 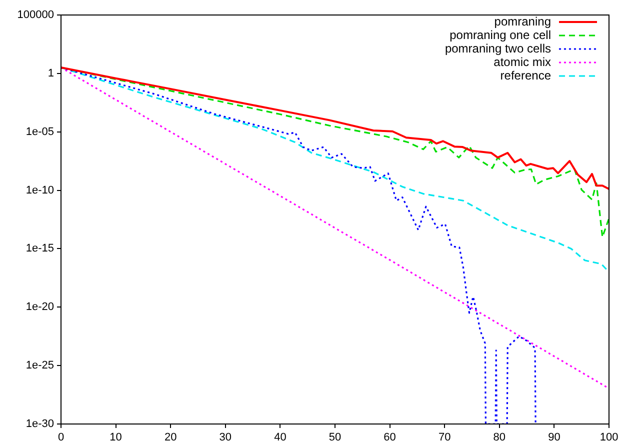 What do you see at coordinates (40, 366) in the screenshot?
I see `y-tick-label: 1e-25` at bounding box center [40, 366].